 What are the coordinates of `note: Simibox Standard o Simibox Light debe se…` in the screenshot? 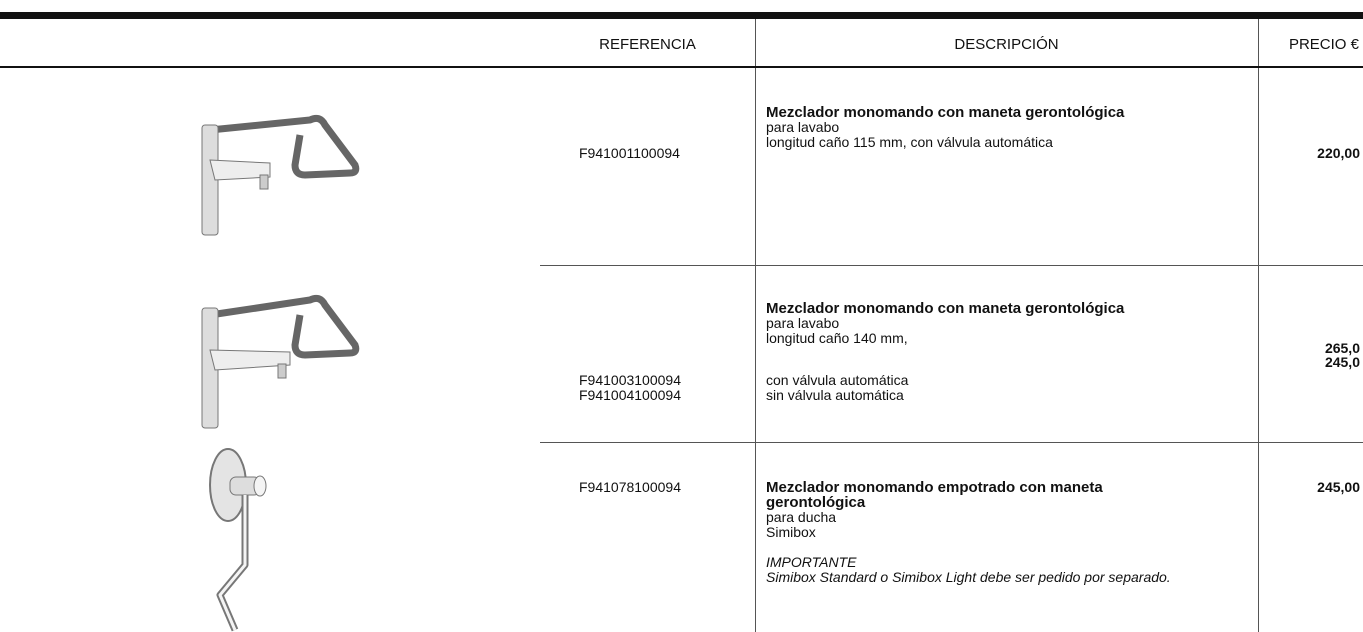 It's located at (968, 577).